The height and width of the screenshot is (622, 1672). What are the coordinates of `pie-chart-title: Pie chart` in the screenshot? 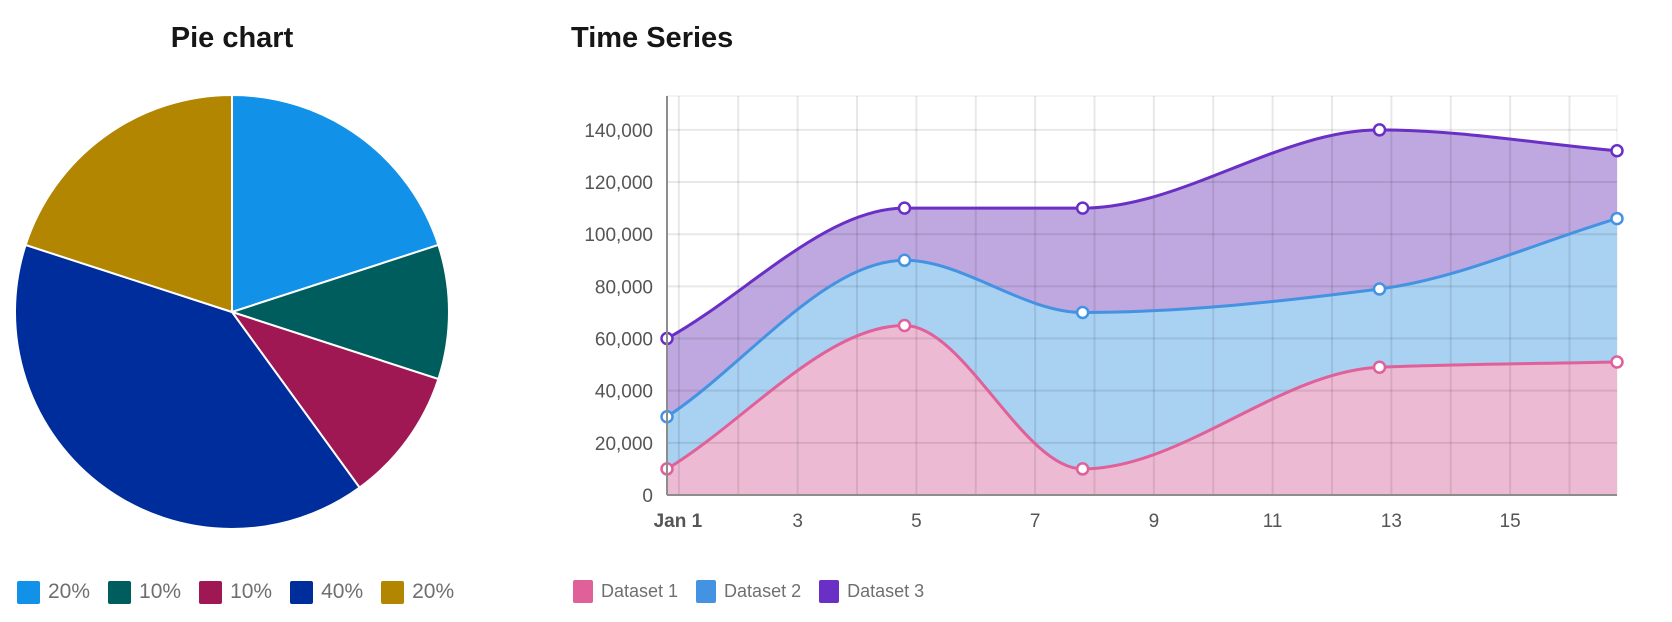 It's located at (232, 38).